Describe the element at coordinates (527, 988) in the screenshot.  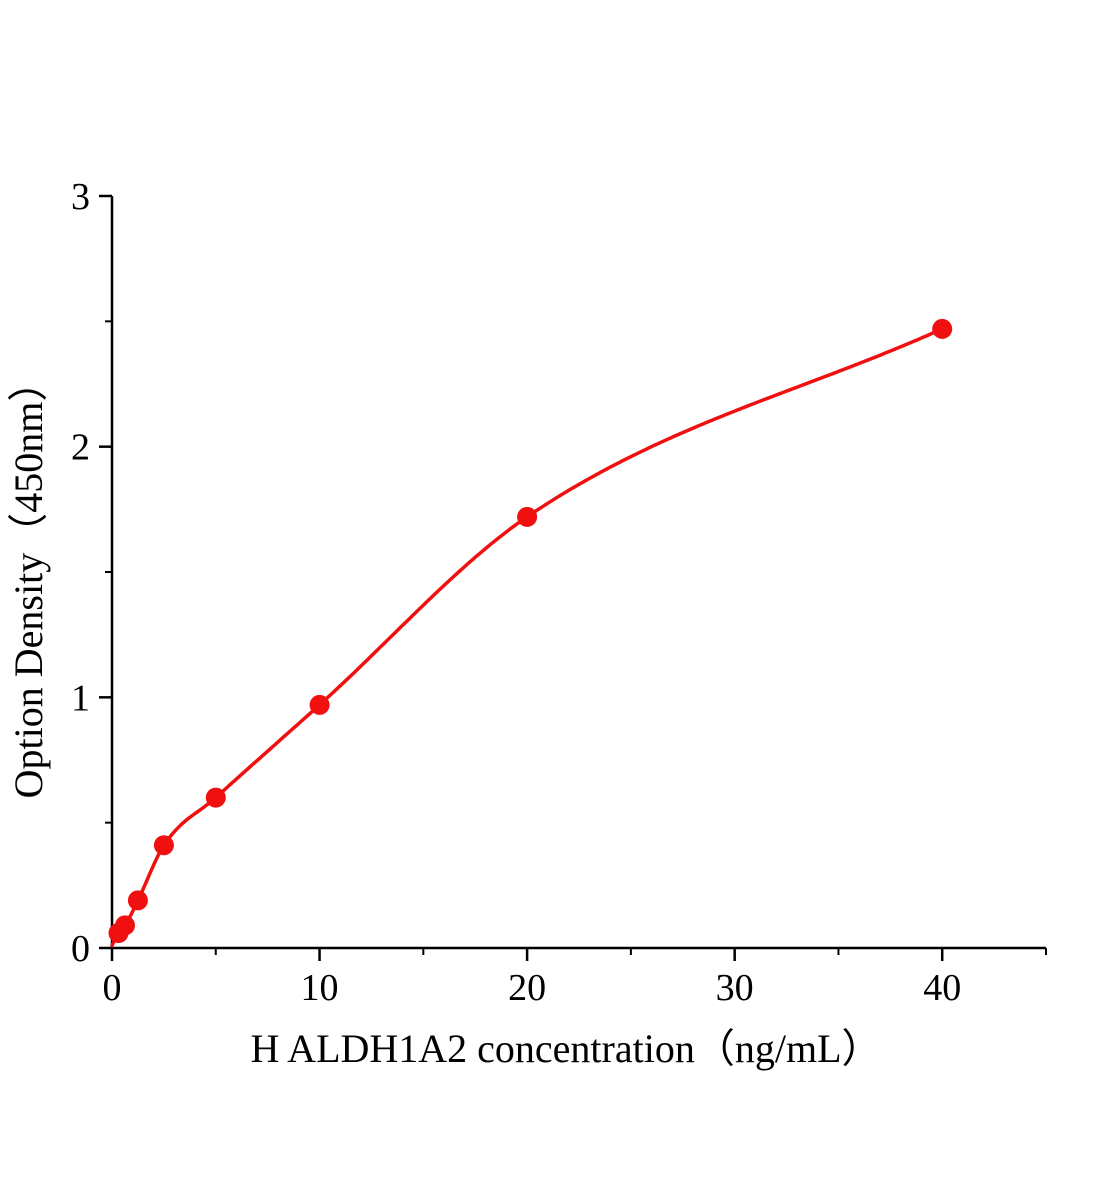
I see `x-tick-label: 20` at that location.